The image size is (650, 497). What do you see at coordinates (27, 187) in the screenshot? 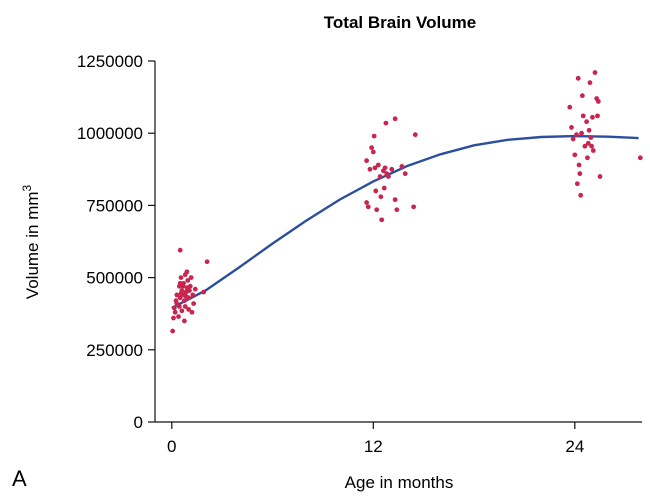
I see `y-axis-label-superscript: 3` at bounding box center [27, 187].